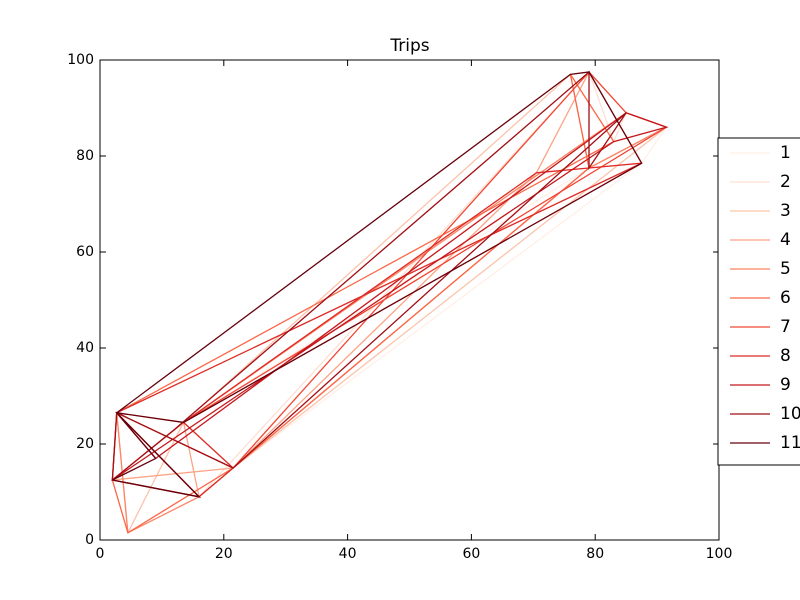 This screenshot has height=600, width=800. What do you see at coordinates (89, 540) in the screenshot?
I see `y-tick-label: 0` at bounding box center [89, 540].